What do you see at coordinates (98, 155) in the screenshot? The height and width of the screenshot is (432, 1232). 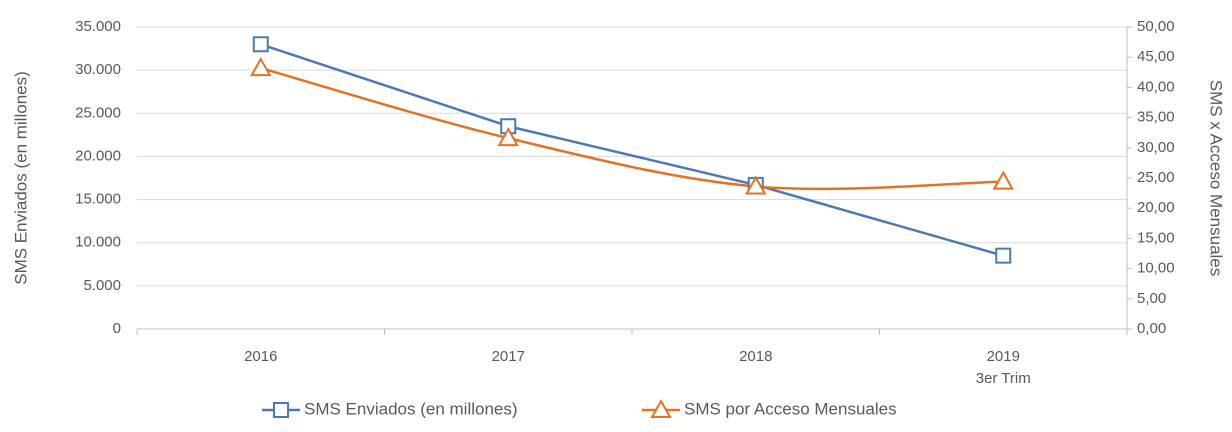 I see `y-tick-label: 20.000` at bounding box center [98, 155].